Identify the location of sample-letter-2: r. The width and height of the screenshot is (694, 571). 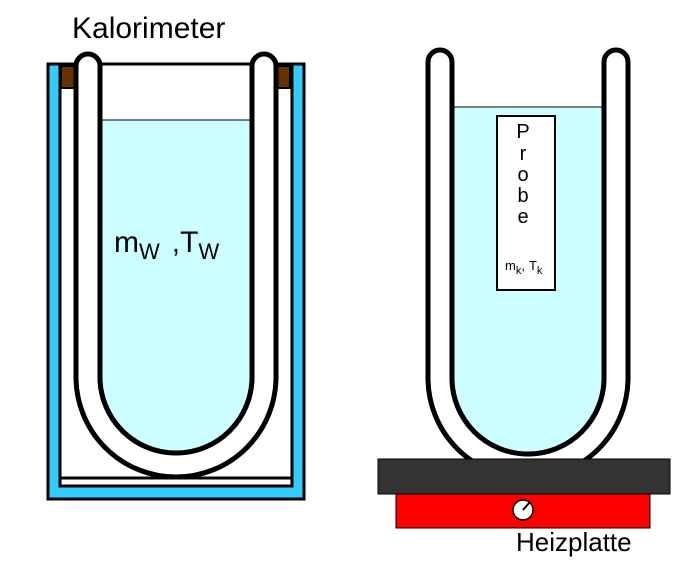
(523, 154).